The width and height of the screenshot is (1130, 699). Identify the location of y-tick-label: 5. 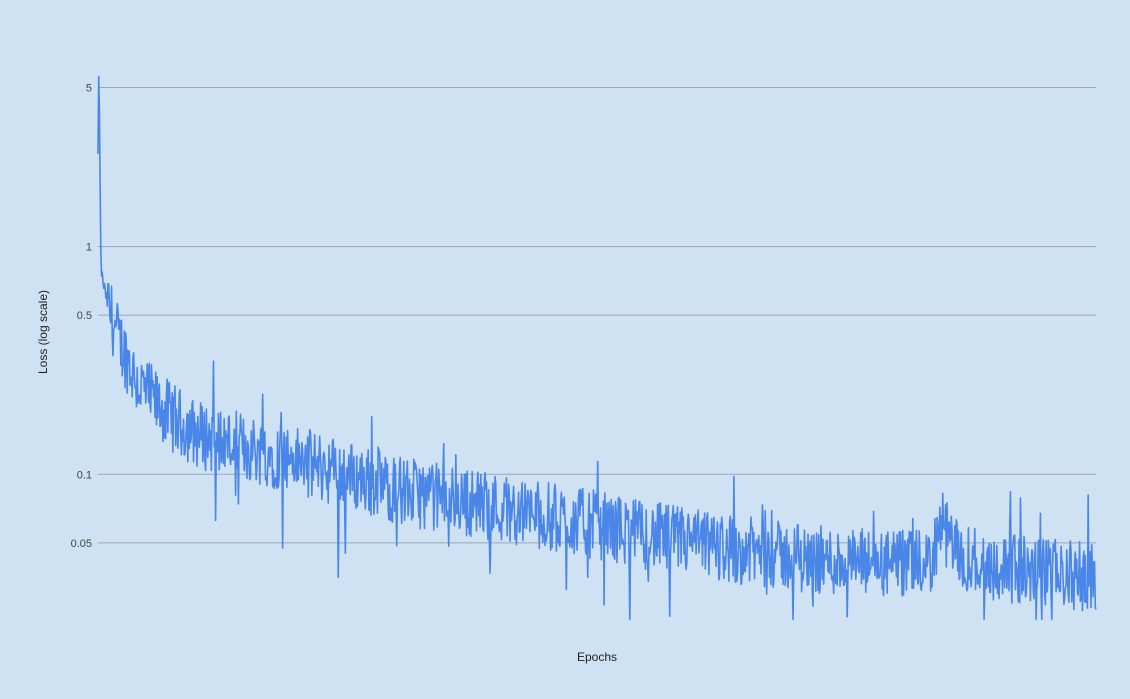
(89, 88).